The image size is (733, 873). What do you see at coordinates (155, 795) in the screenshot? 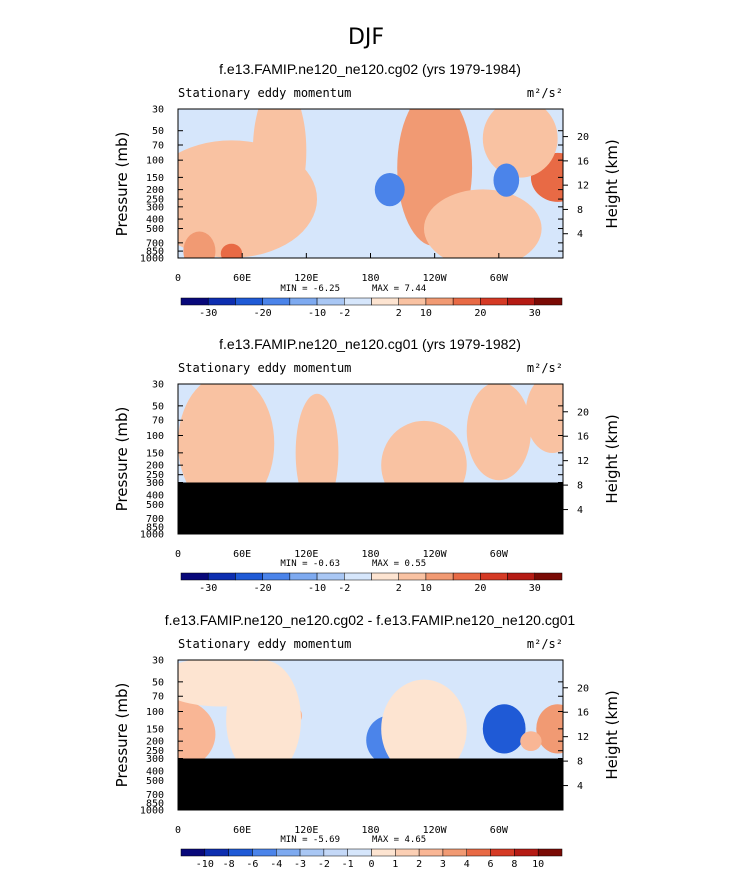
I see `panel-3-pressure-tick-label: 700` at bounding box center [155, 795].